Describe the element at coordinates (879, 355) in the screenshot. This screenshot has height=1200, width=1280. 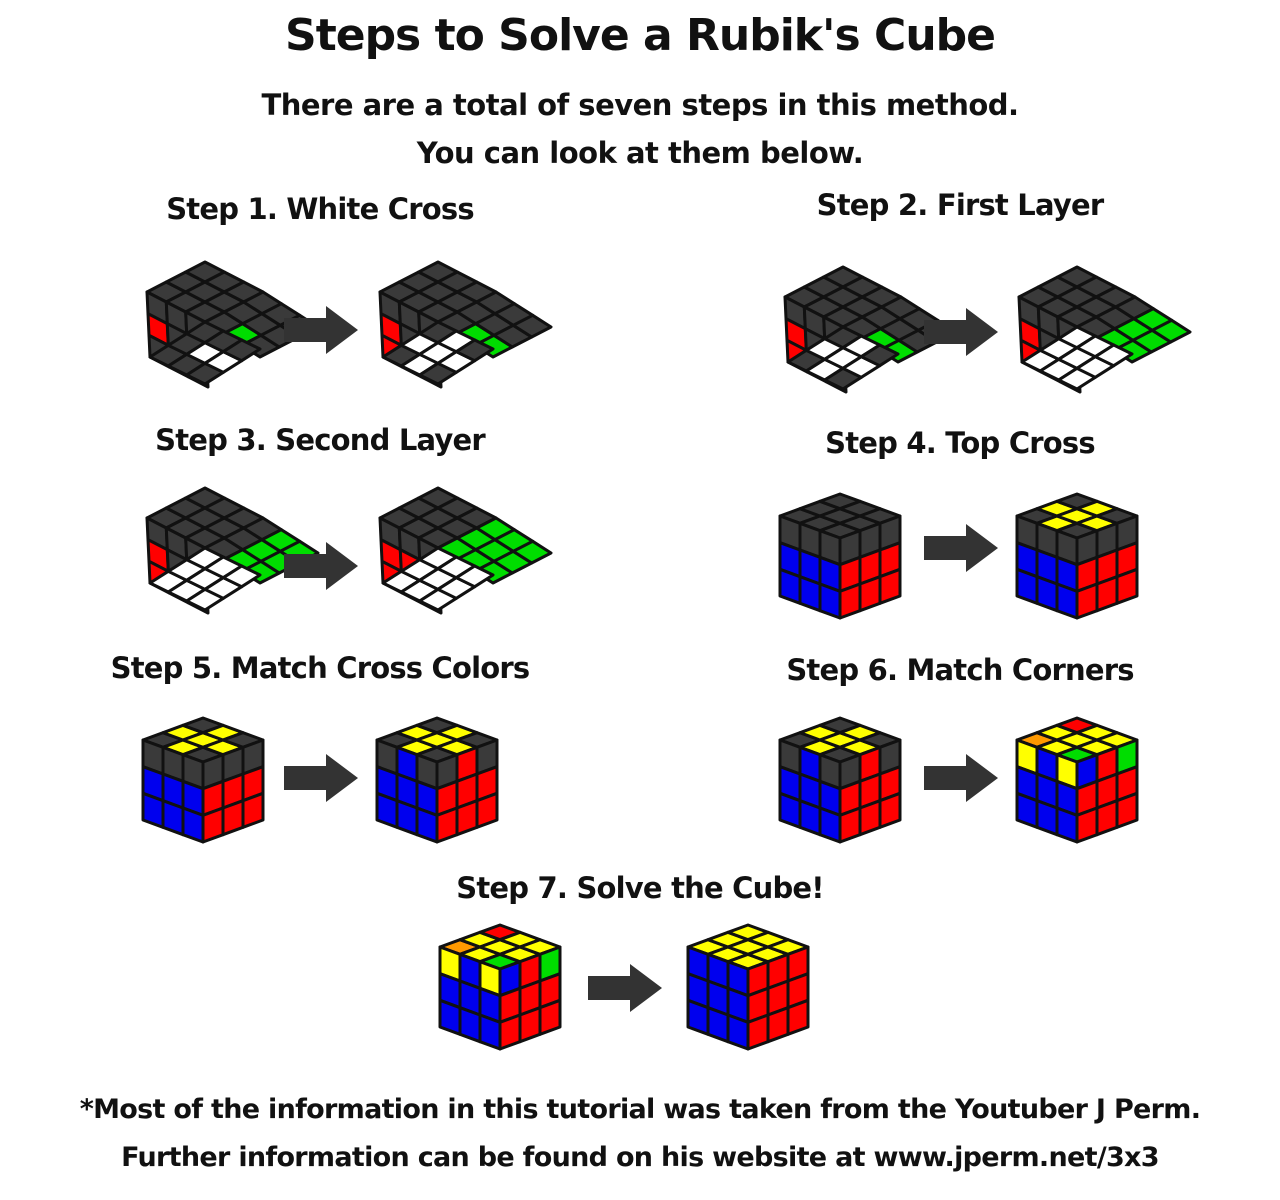
I see `step-2-before-cube-bottom-sticker` at that location.